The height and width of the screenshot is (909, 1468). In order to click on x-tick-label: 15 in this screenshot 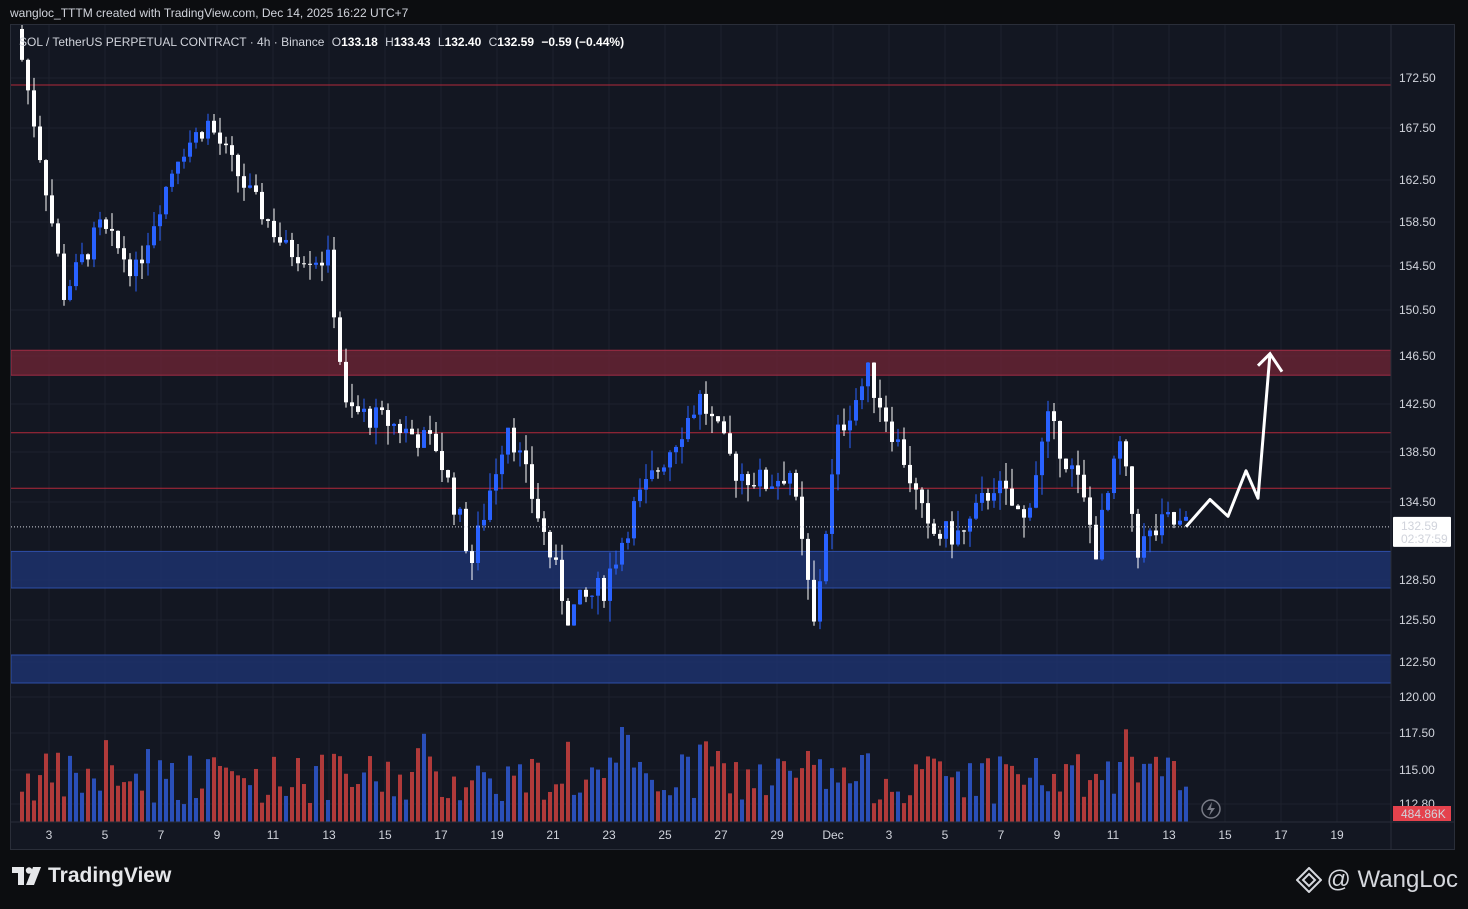, I will do `click(1225, 835)`.